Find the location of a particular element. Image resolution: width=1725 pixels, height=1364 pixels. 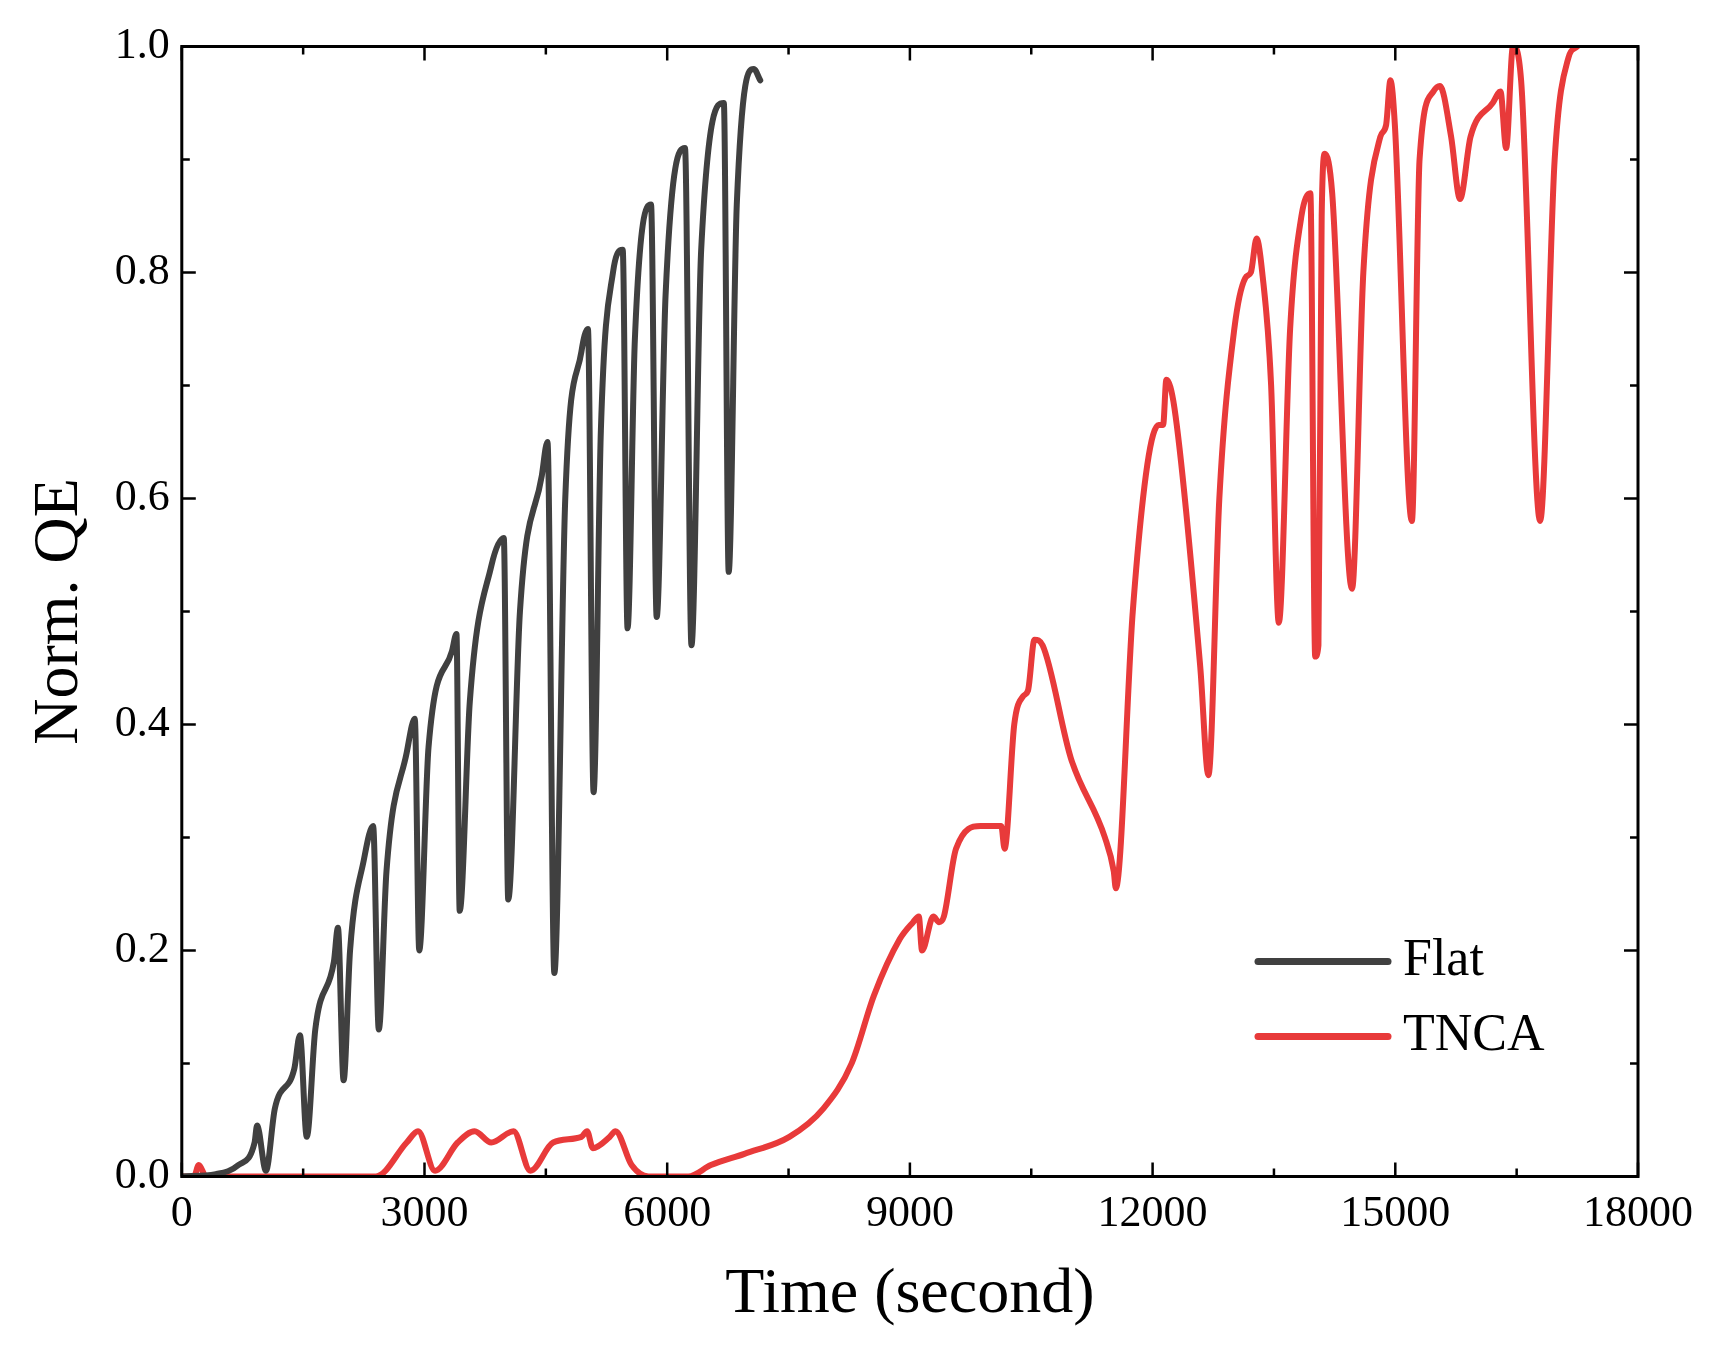

y-tick-label: 0.6 is located at coordinates (142, 495).